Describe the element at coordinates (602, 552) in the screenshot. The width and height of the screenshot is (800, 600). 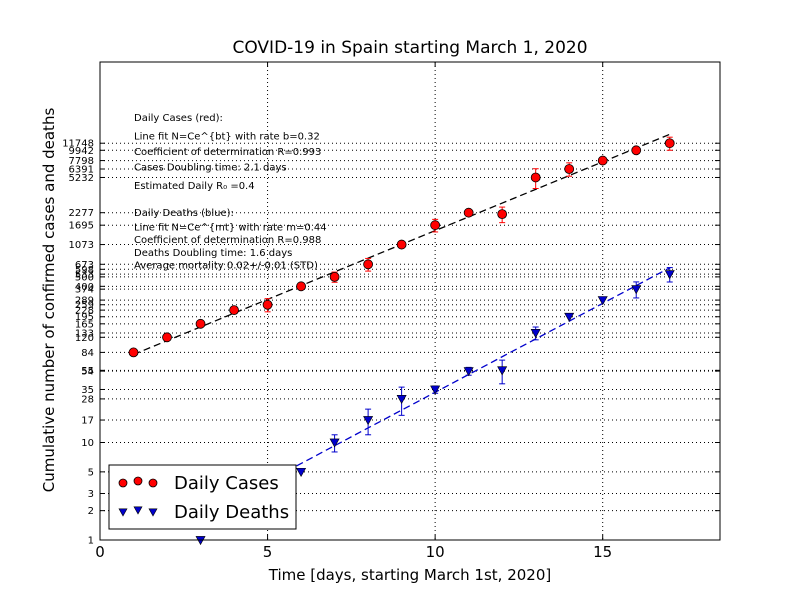
I see `x-tick-label-3: 15` at that location.